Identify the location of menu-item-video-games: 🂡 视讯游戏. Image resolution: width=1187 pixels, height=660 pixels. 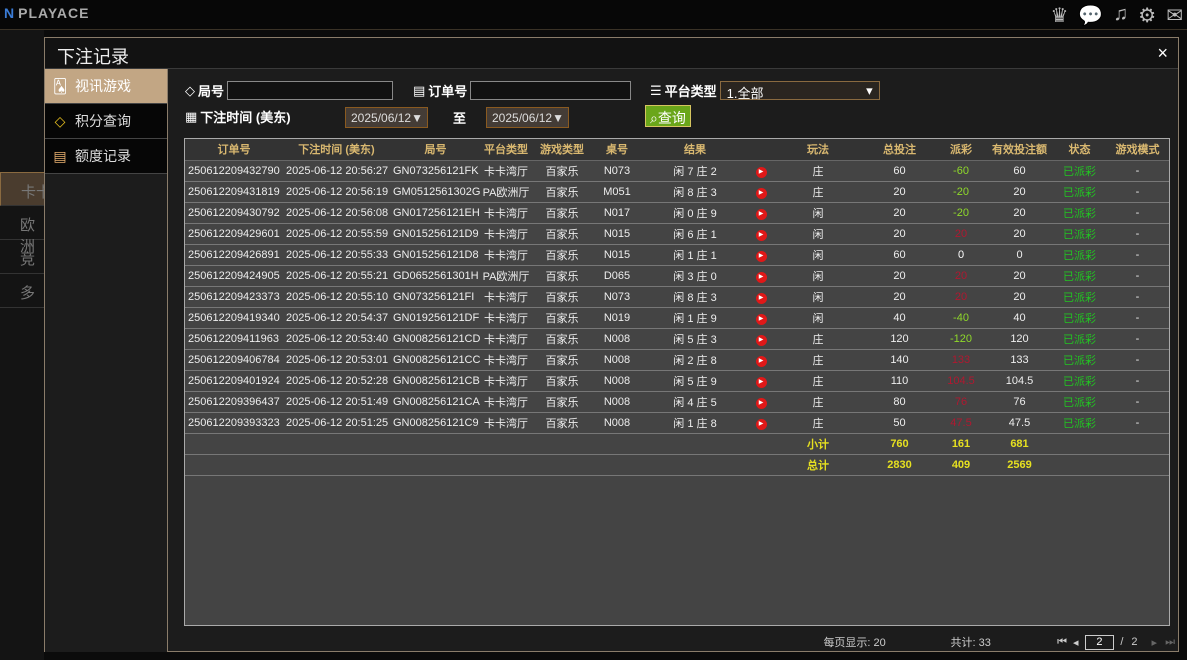
(106, 86).